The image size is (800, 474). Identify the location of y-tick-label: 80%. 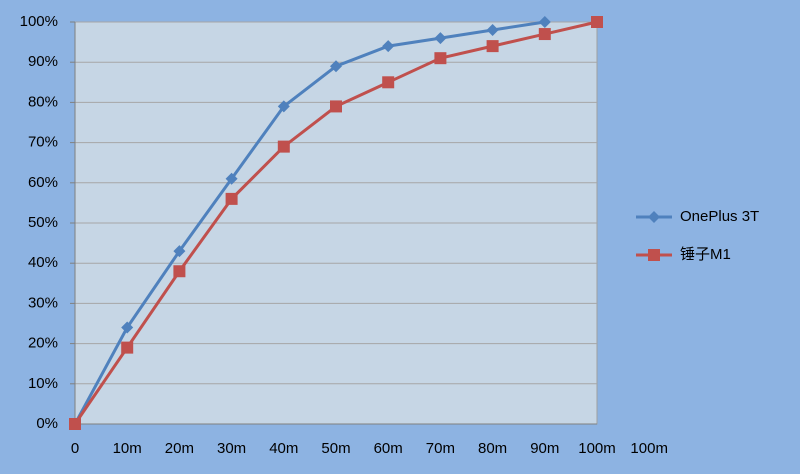
(43, 101).